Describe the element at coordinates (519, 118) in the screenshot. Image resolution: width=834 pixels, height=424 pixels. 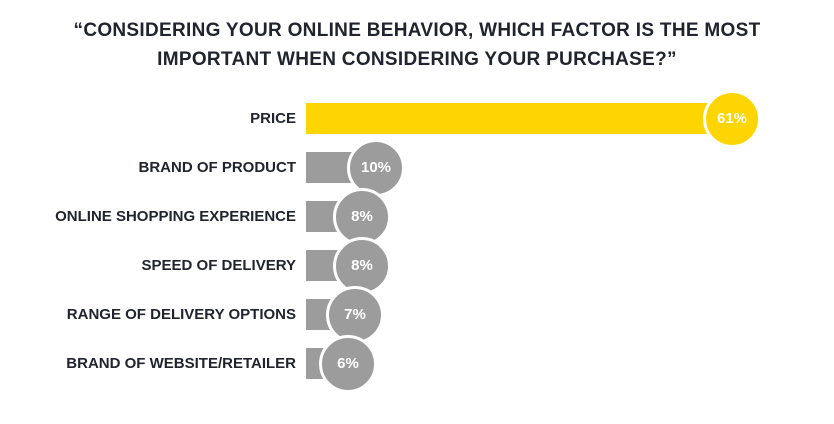
I see `bar` at that location.